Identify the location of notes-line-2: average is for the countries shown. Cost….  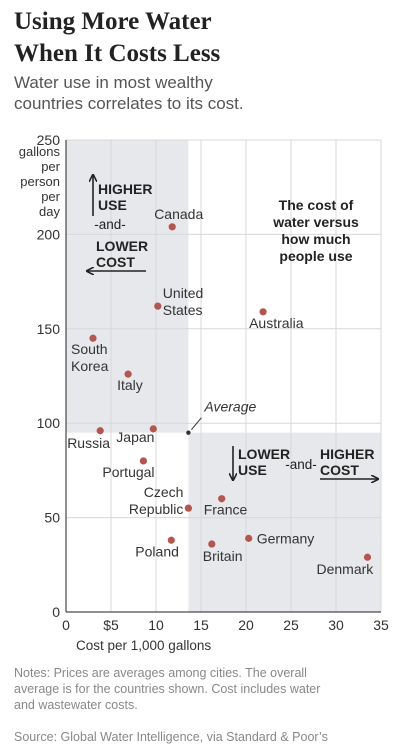
(167, 689).